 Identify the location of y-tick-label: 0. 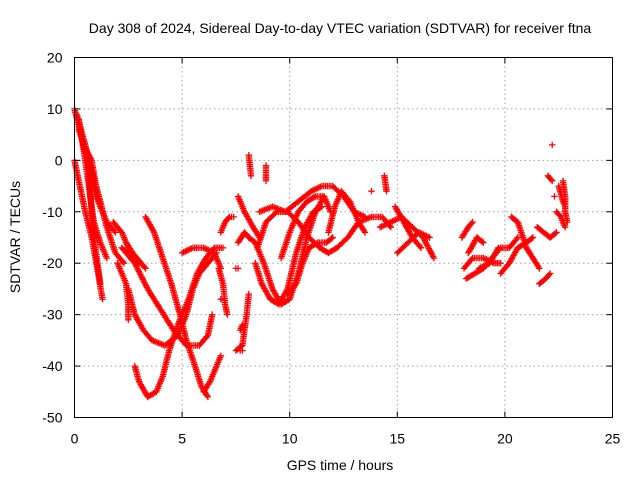
(59, 160).